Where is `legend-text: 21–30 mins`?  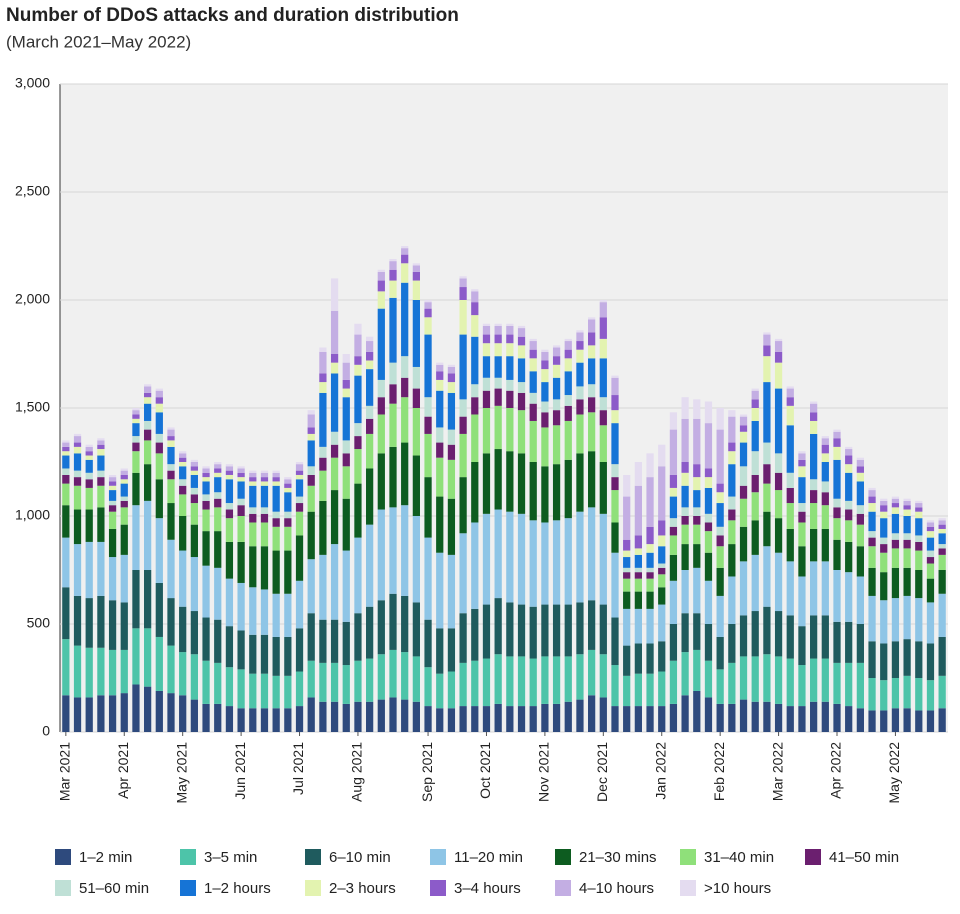 legend-text: 21–30 mins is located at coordinates (618, 857).